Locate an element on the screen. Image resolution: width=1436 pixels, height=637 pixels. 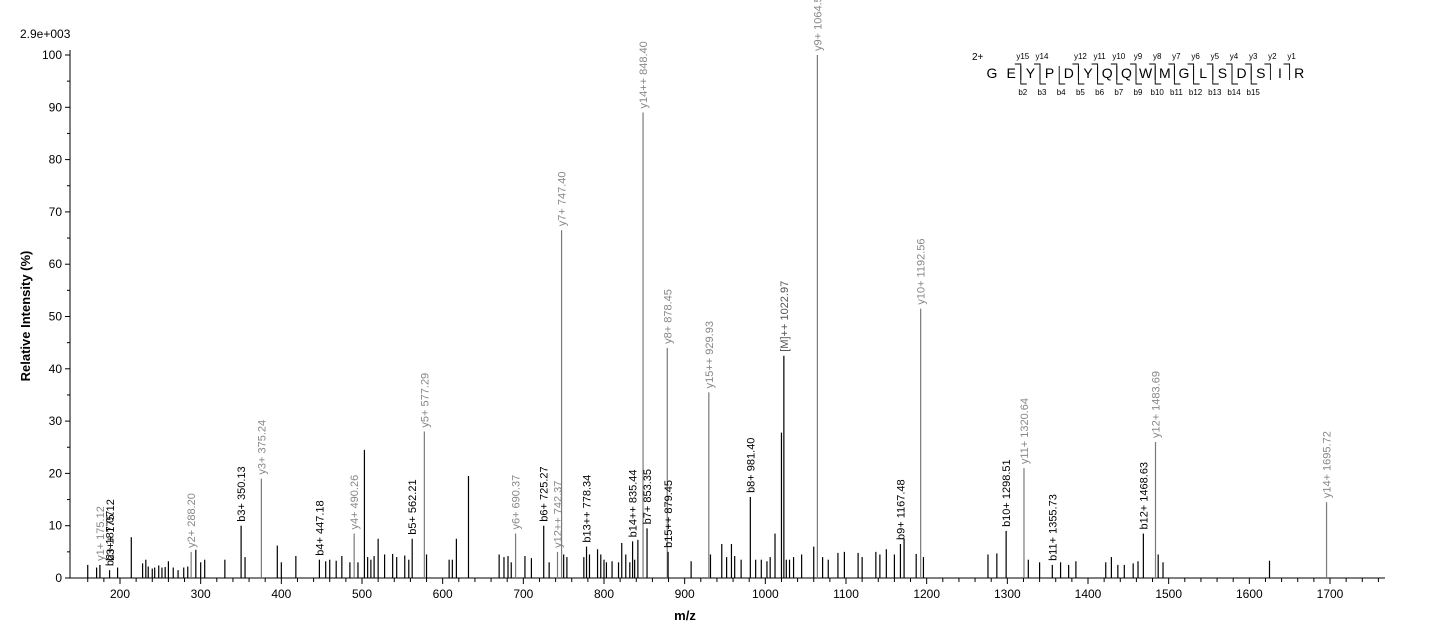
peak-label: y9+ 1064.52 is located at coordinates (818, 25).